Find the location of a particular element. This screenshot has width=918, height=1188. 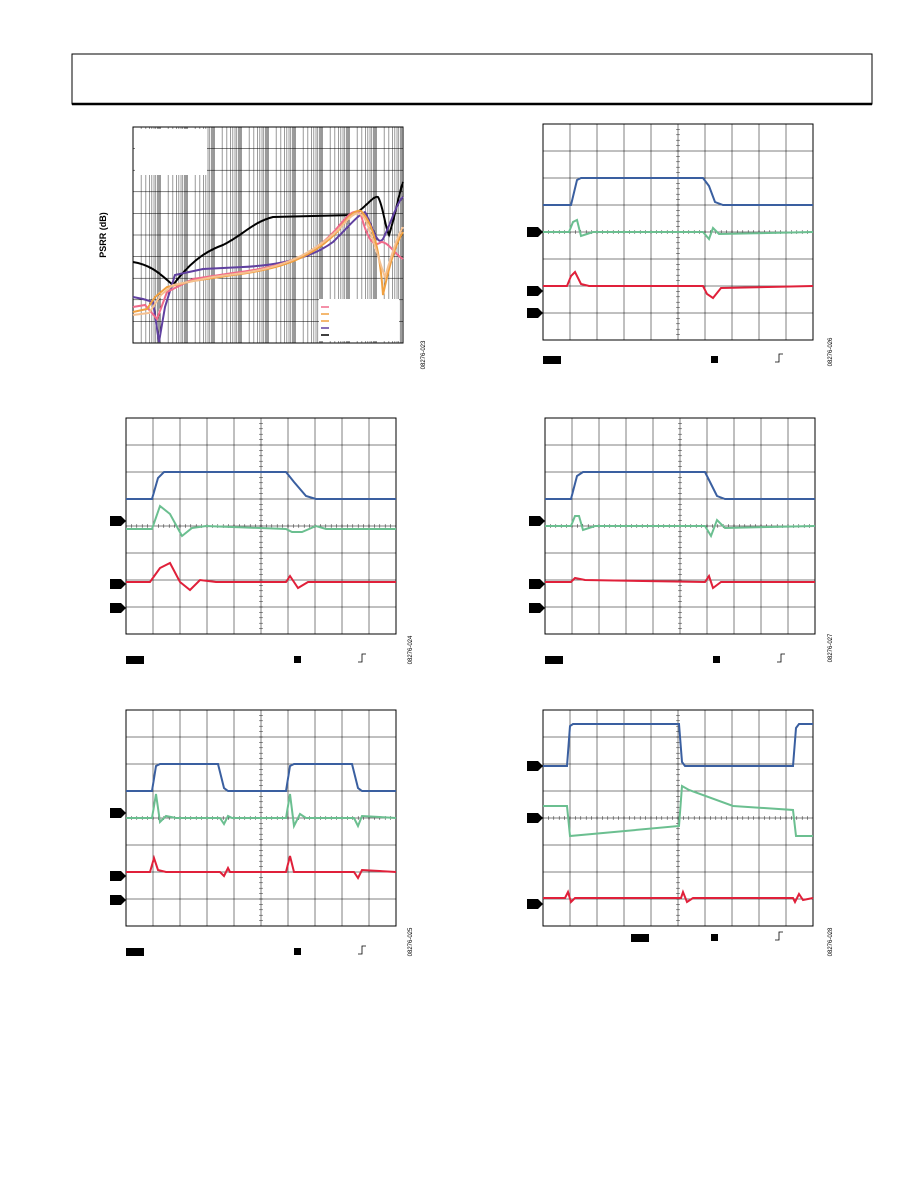

figure-code: 08276-026 is located at coordinates (831, 351).